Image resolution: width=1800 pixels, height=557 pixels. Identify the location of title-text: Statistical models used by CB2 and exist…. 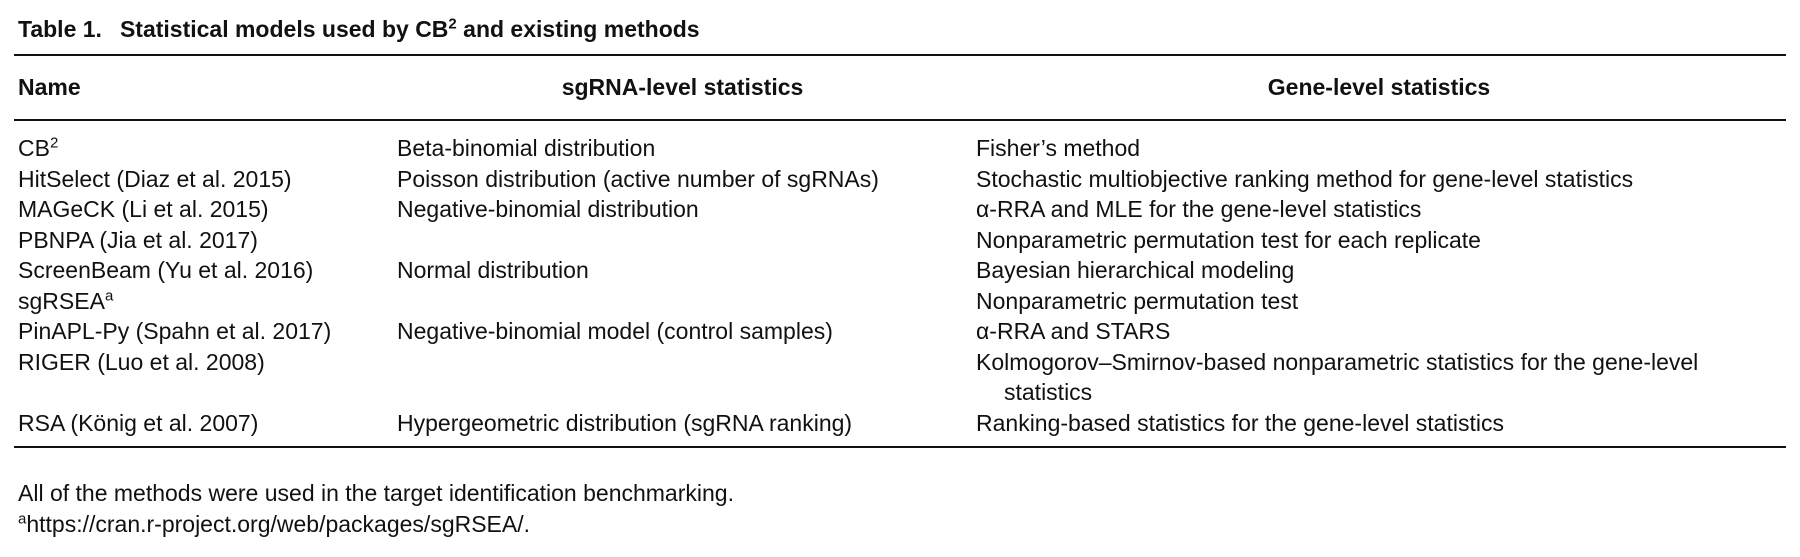
(410, 29).